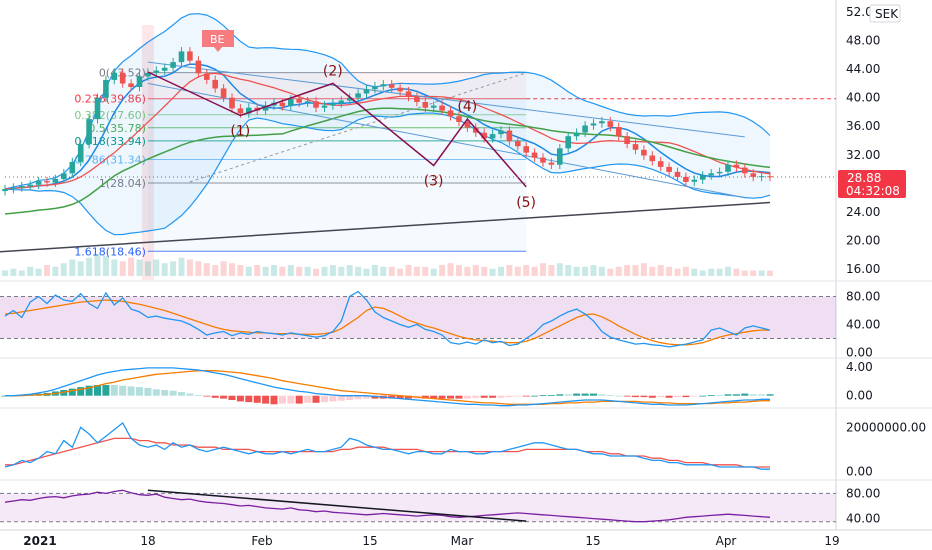  I want to click on y-tick-label: 24.00, so click(863, 212).